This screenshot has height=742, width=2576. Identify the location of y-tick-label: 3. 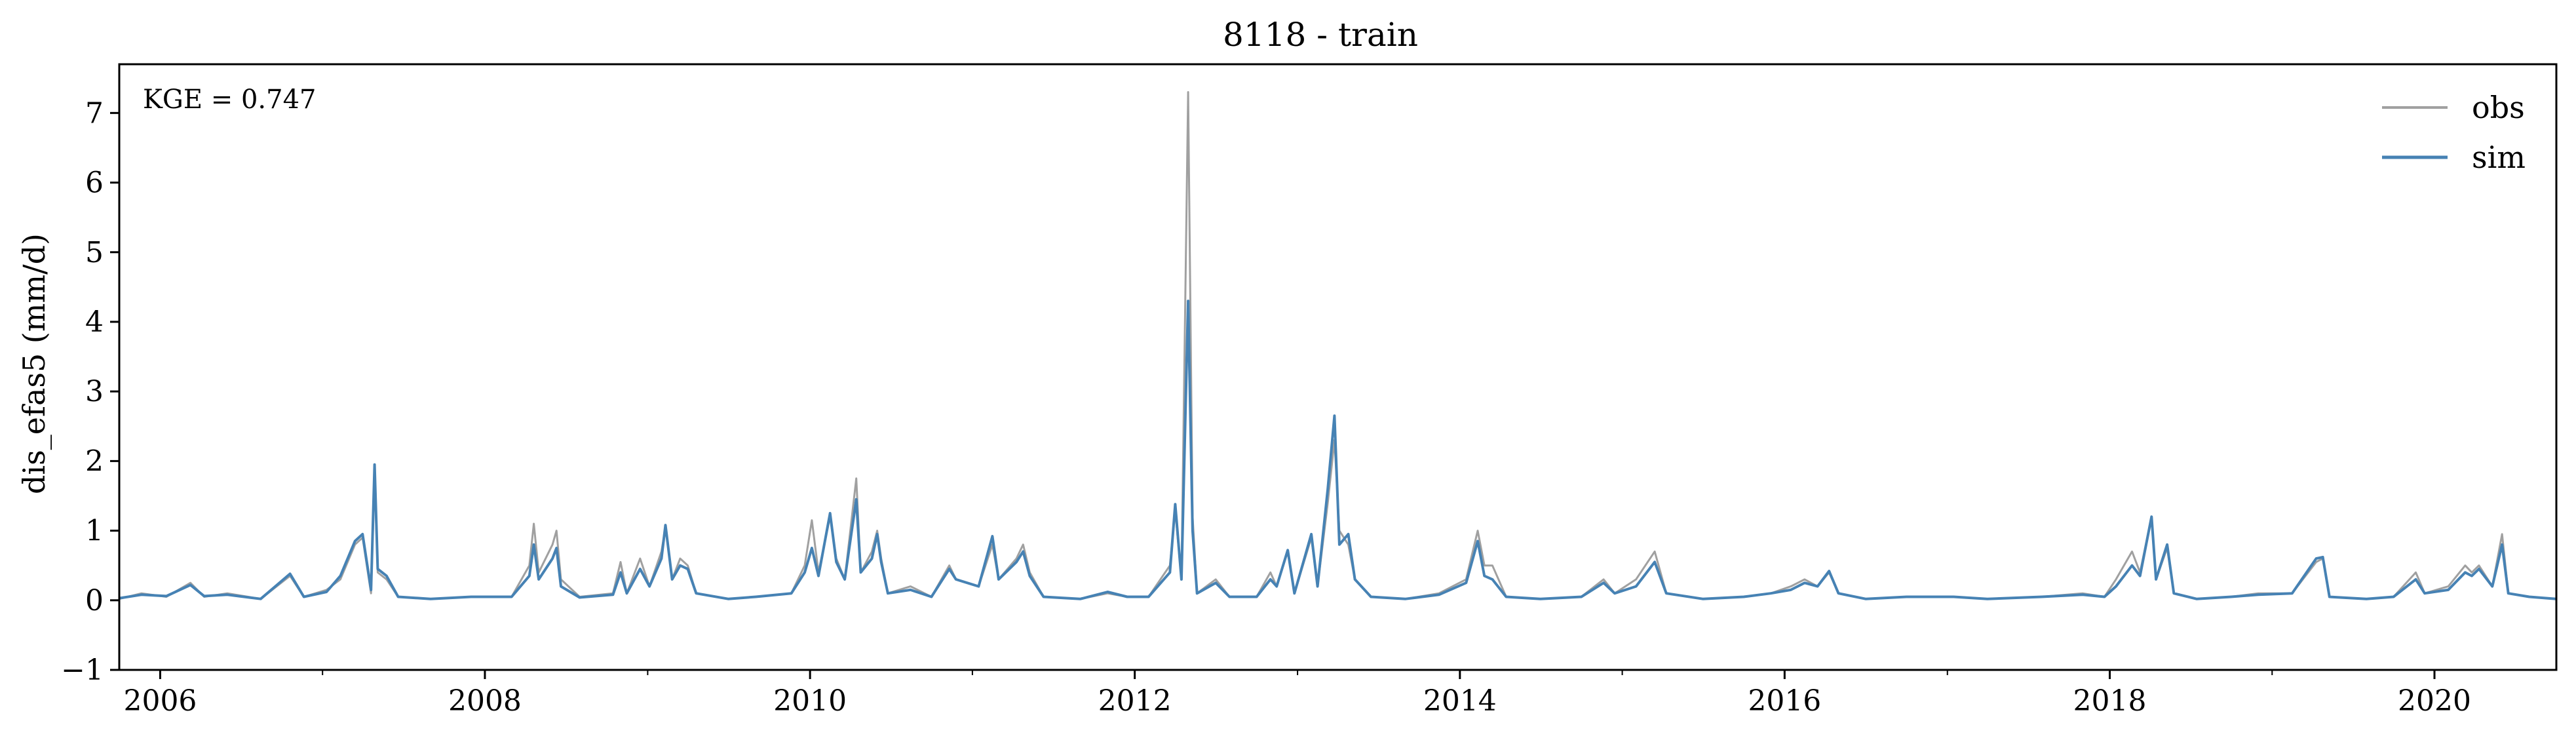
(94, 391).